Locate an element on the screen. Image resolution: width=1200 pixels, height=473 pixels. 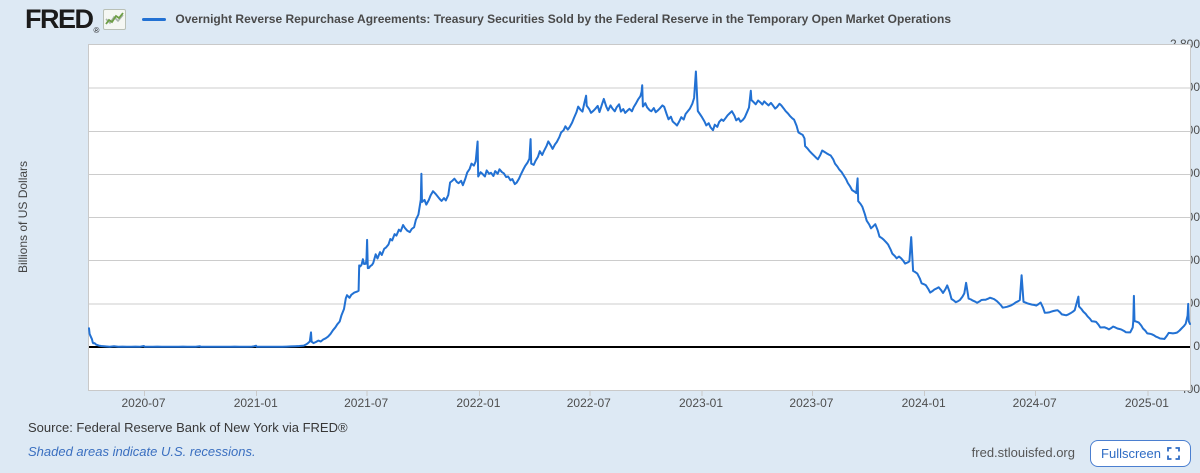
series-legend-marker is located at coordinates (154, 19).